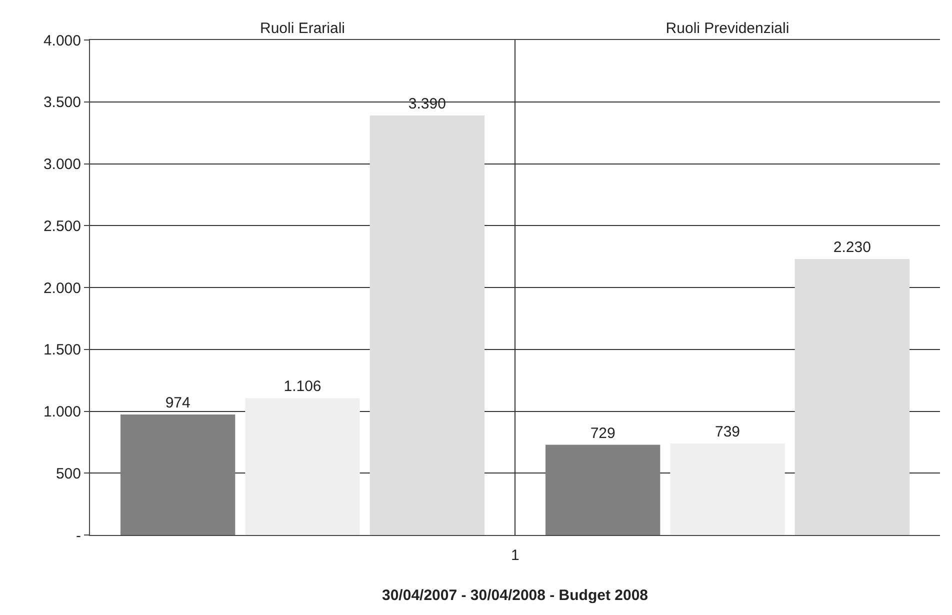 The image size is (952, 615). I want to click on x-axis-title: 30/04/2007 - 30/04/2008 - Budget 2008, so click(515, 595).